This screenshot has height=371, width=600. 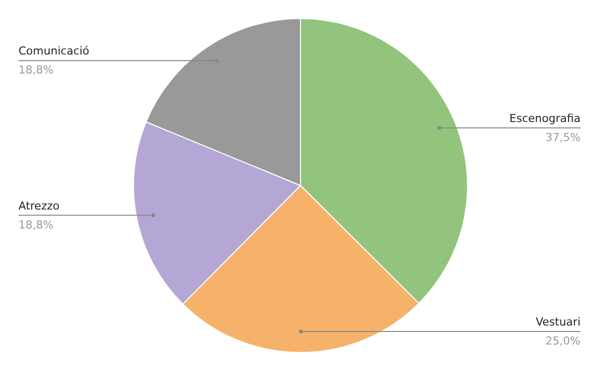 What do you see at coordinates (54, 51) in the screenshot?
I see `slice-label: Comunicació` at bounding box center [54, 51].